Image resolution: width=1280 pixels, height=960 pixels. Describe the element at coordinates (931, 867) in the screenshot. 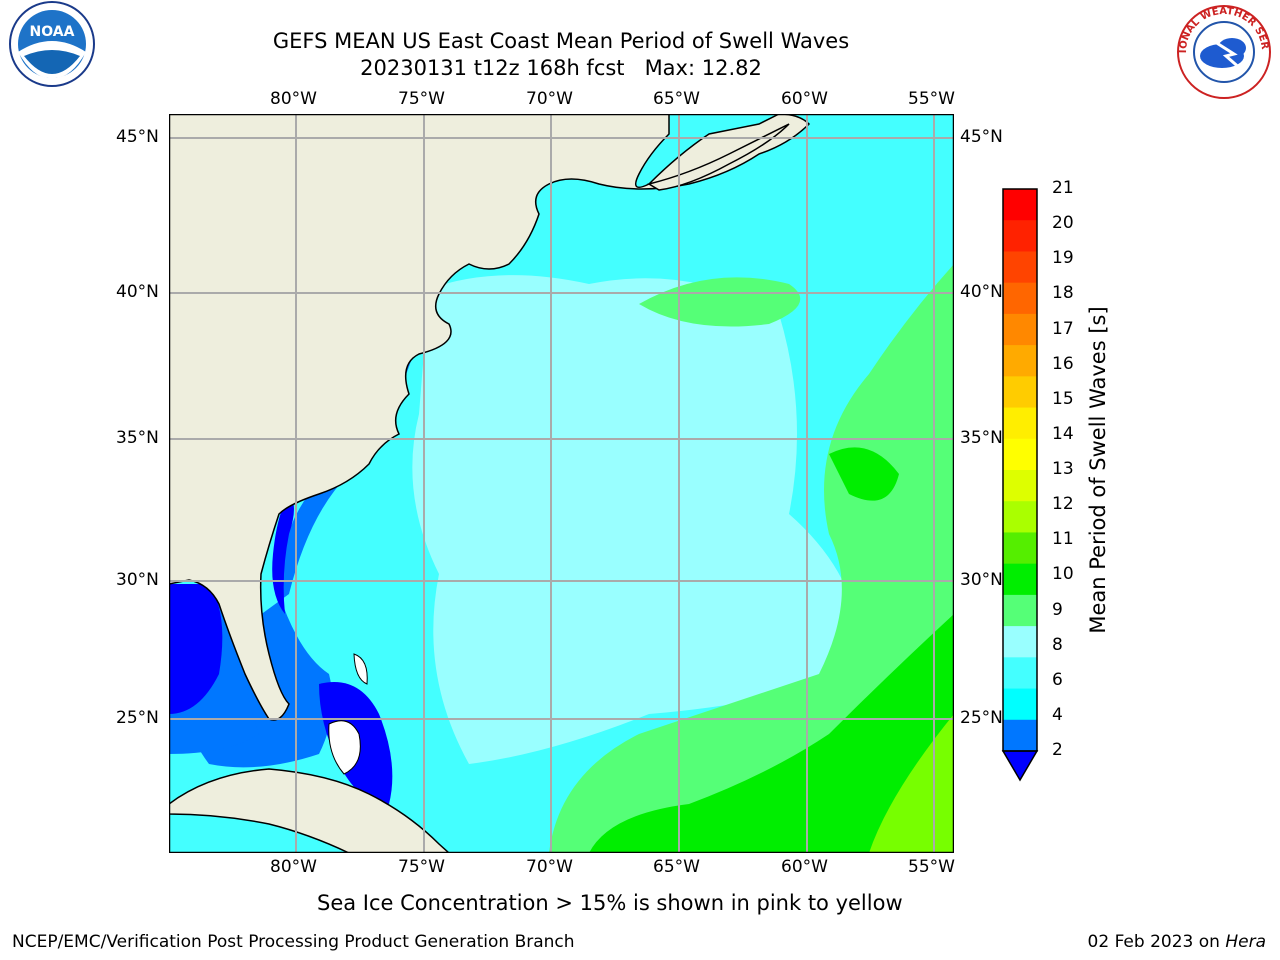

I see `lon-label-bottom: 55°W` at that location.